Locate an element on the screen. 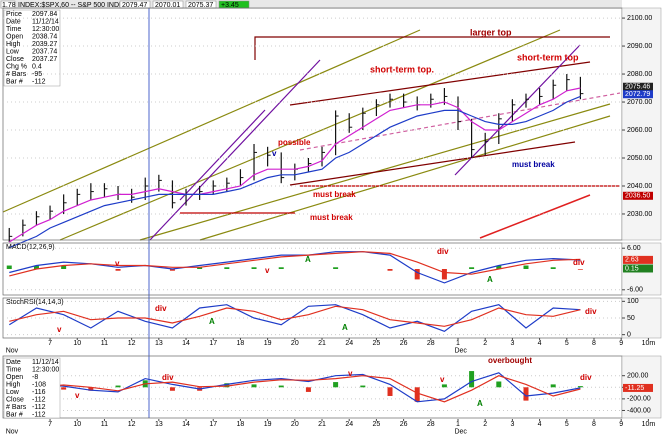  x-tick-label: 13 is located at coordinates (159, 424).